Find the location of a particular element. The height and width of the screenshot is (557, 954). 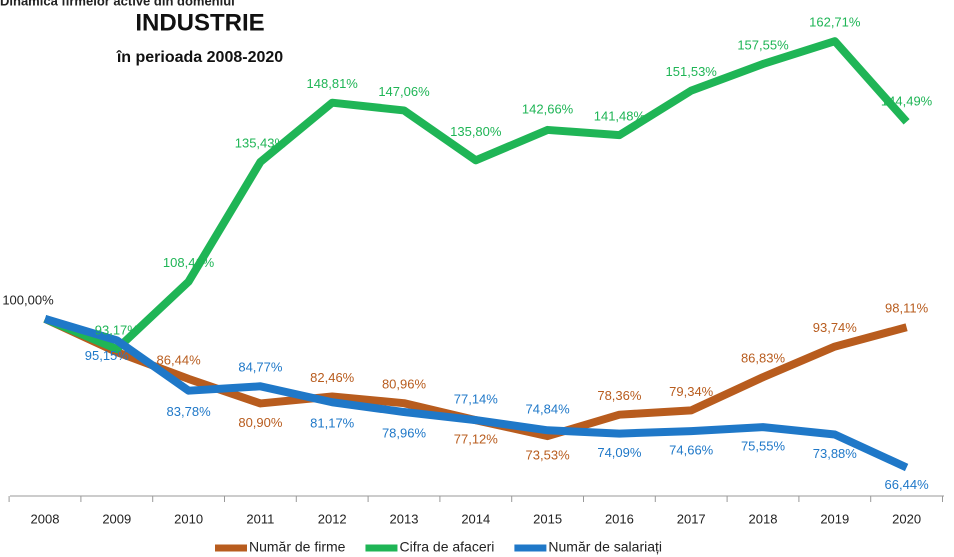

data-label: 83,78% is located at coordinates (189, 411).